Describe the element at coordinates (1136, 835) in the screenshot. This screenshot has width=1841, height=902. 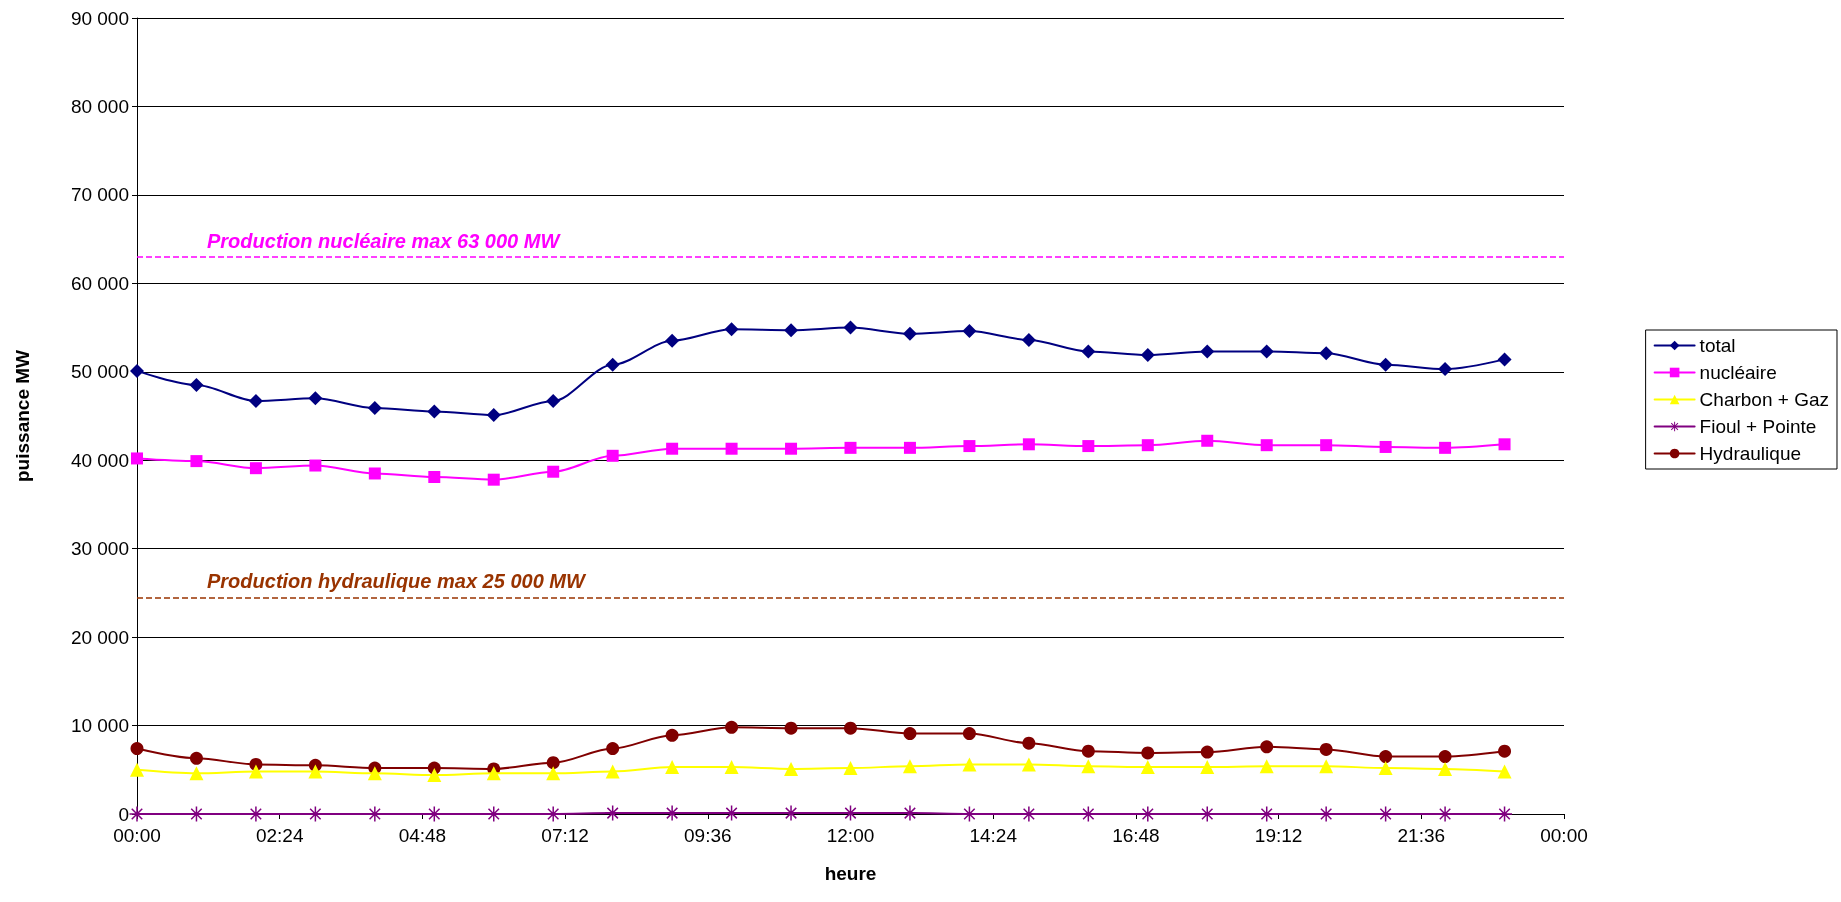
I see `x-tick-label: 16:48` at that location.